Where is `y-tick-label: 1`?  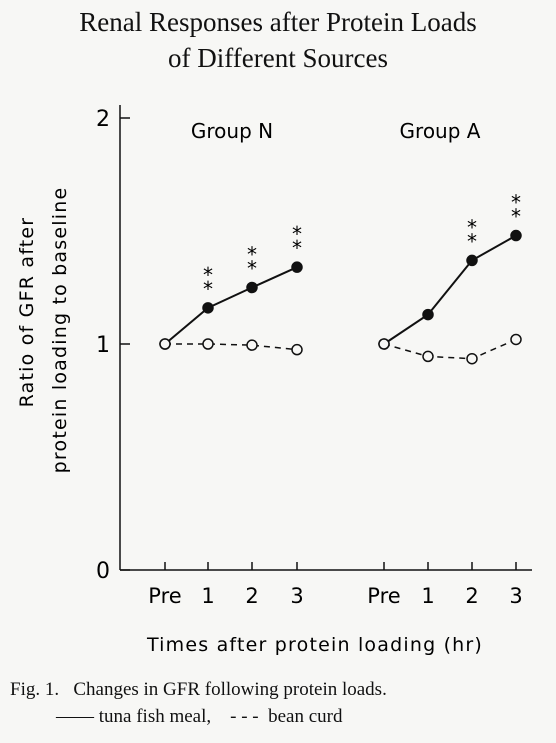
y-tick-label: 1 is located at coordinates (103, 345).